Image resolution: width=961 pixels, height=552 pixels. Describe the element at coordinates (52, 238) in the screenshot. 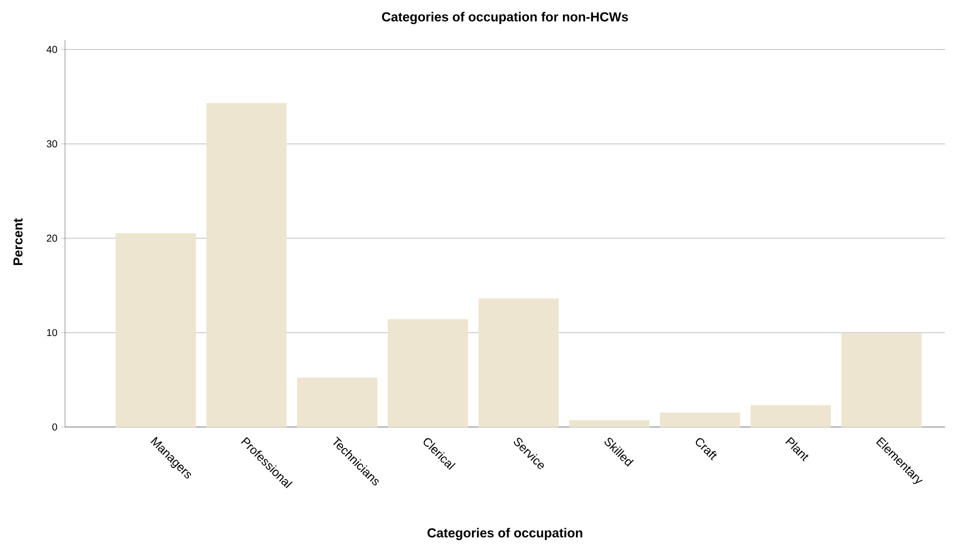

I see `y-tick-label: 20` at that location.